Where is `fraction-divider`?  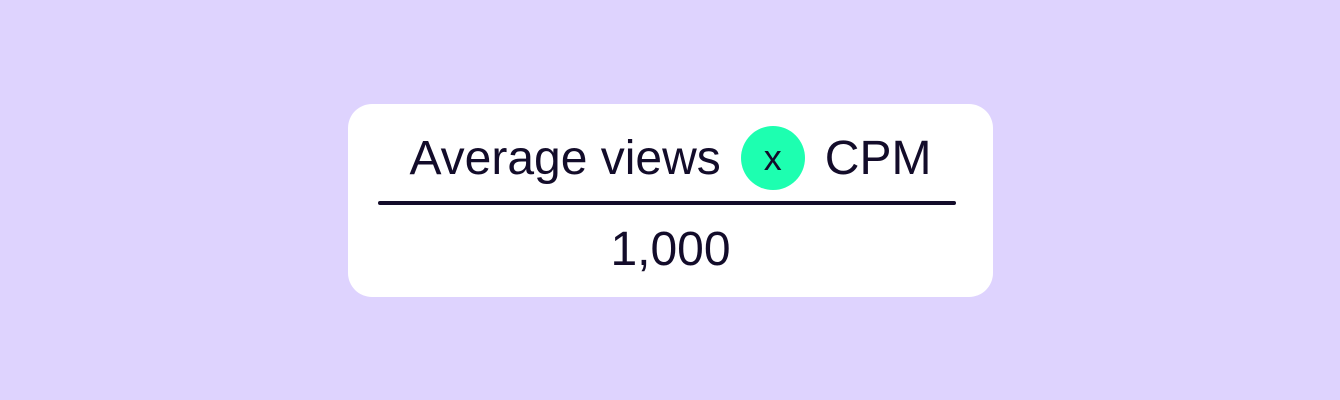 fraction-divider is located at coordinates (667, 203).